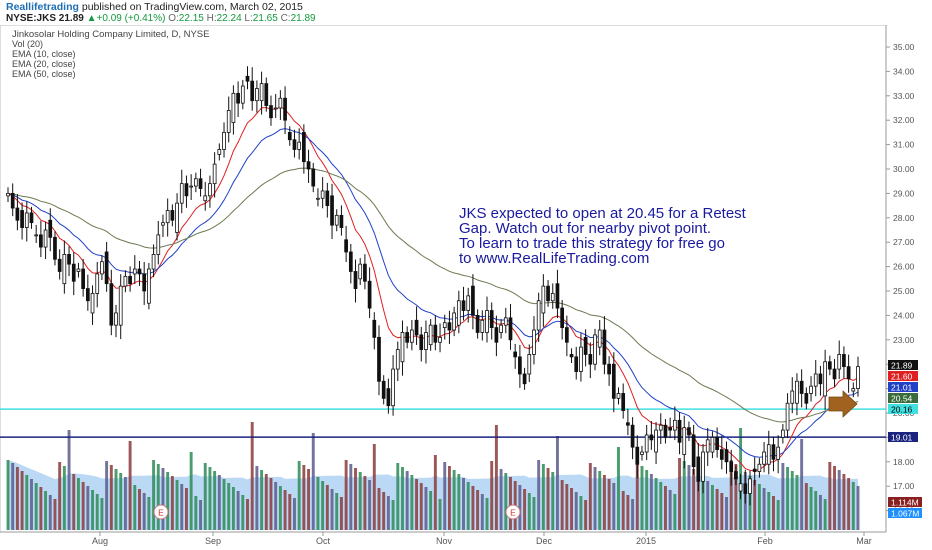  I want to click on x-tick-label: Aug, so click(100, 541).